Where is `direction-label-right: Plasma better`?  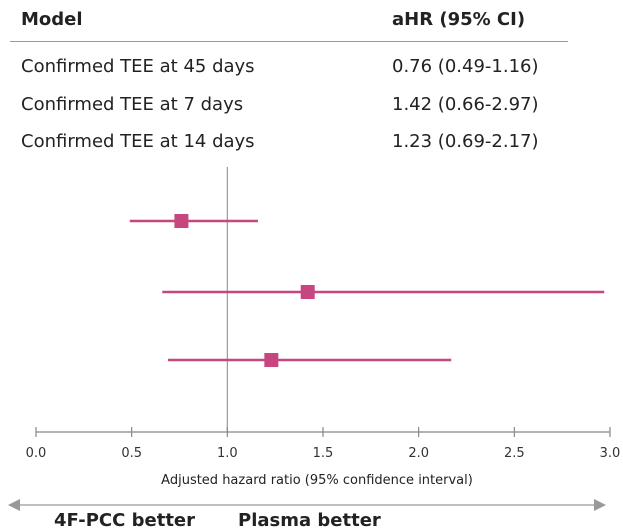 direction-label-right: Plasma better is located at coordinates (309, 520).